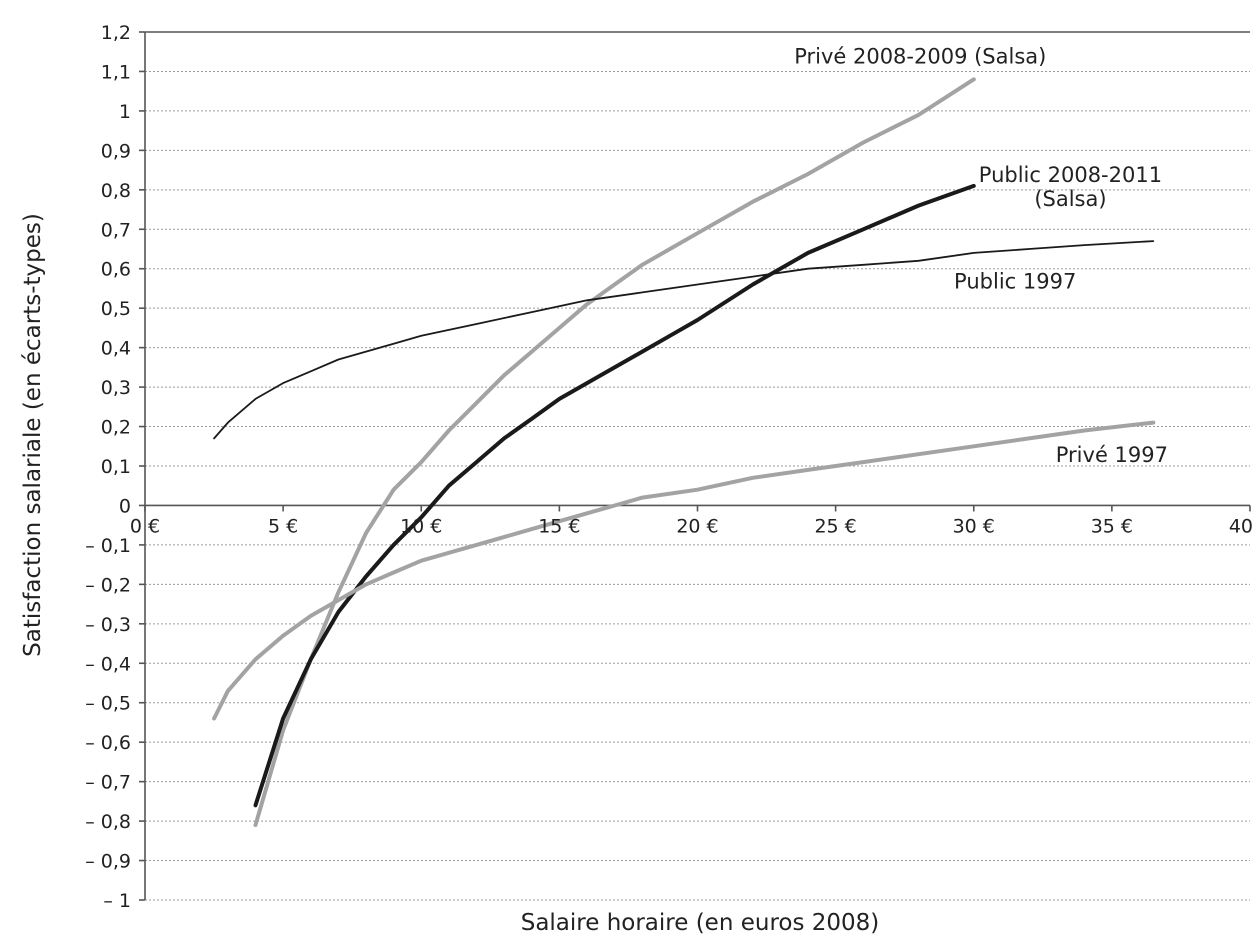  I want to click on y-tick-label: 0,6, so click(116, 270).